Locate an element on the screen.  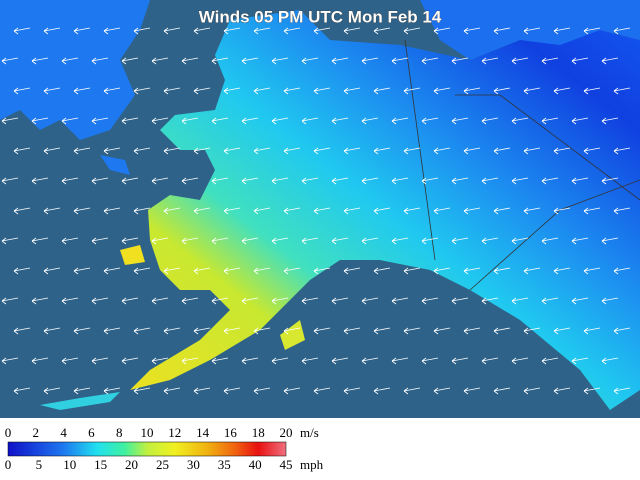
ms-unit: m/s is located at coordinates (309, 432).